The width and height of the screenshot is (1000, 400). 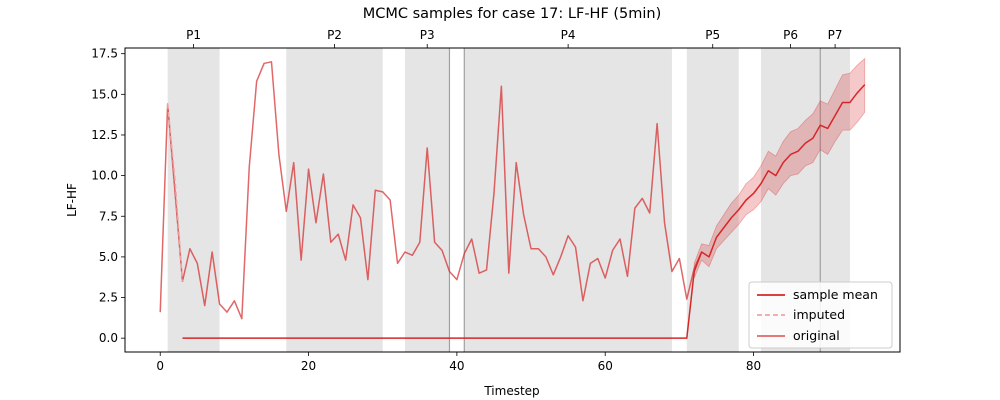 What do you see at coordinates (456, 366) in the screenshot?
I see `x-tick-label: 40` at bounding box center [456, 366].